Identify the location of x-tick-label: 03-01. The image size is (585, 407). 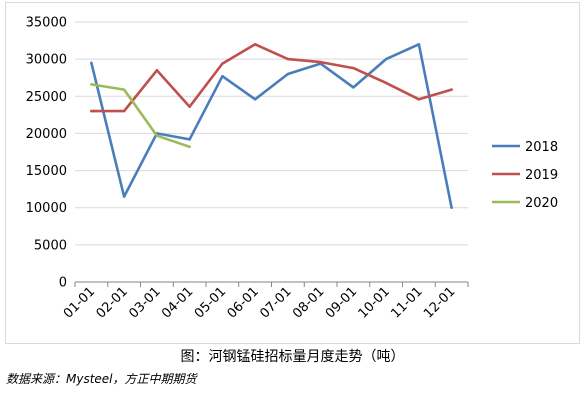
(144, 302).